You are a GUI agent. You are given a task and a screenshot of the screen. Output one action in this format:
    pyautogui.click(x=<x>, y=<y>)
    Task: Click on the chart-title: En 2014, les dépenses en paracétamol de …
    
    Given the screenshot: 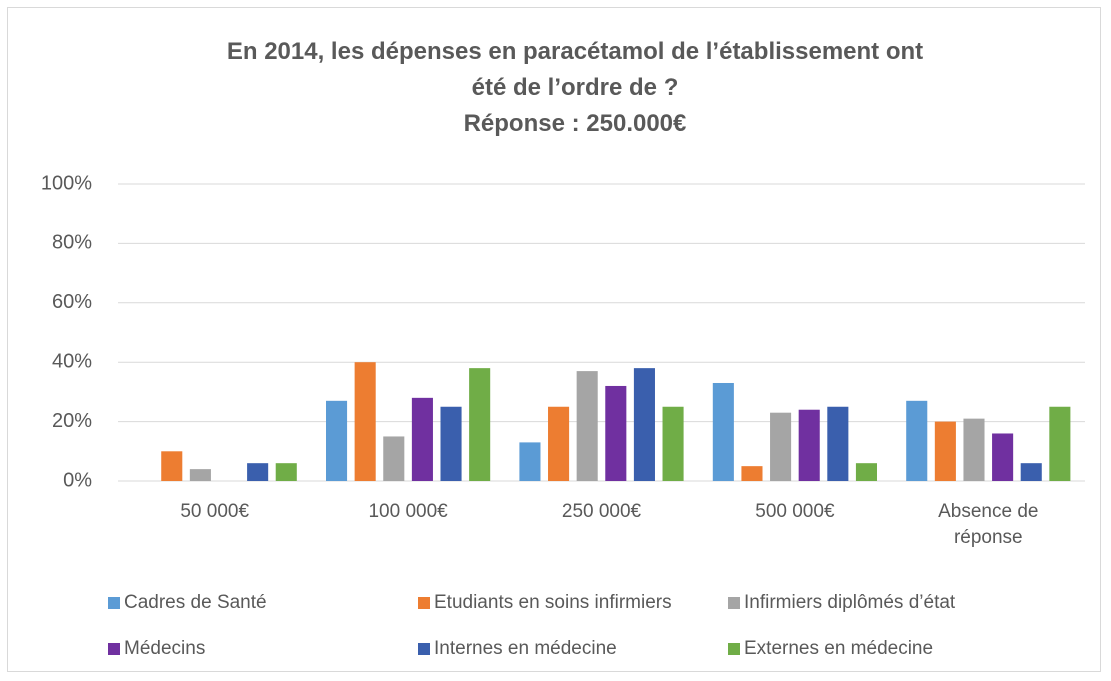 What is the action you would take?
    pyautogui.click(x=575, y=69)
    